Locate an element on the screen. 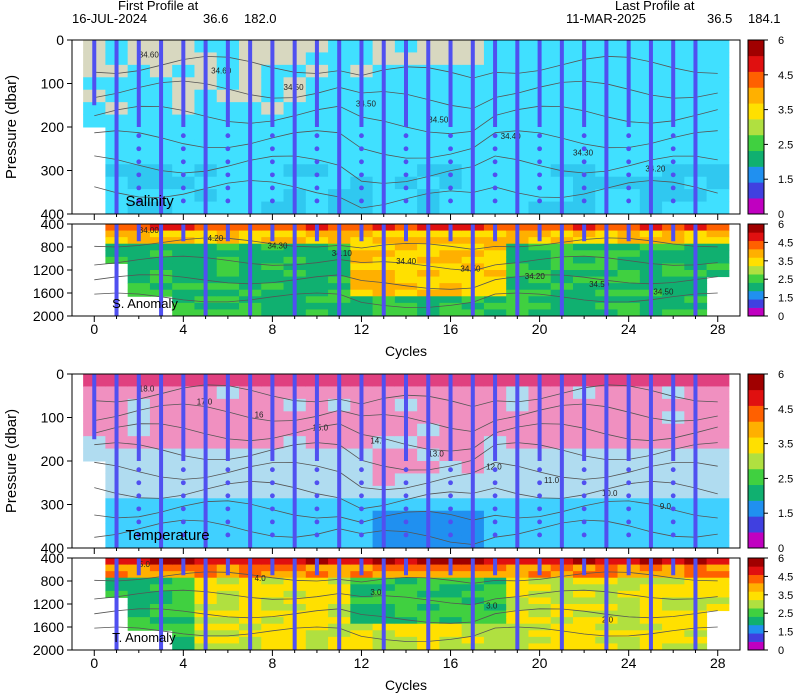 This screenshot has width=800, height=700. y-axis-label: Pressure (dbar) is located at coordinates (11, 127).